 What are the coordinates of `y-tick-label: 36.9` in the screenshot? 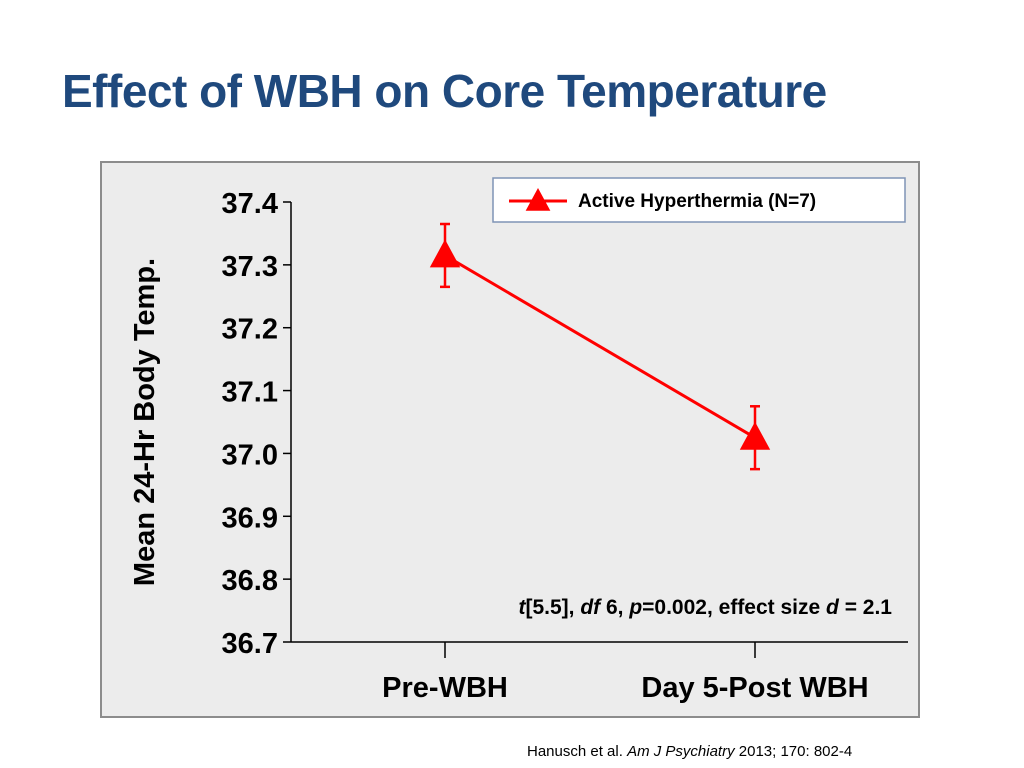 It's located at (250, 518).